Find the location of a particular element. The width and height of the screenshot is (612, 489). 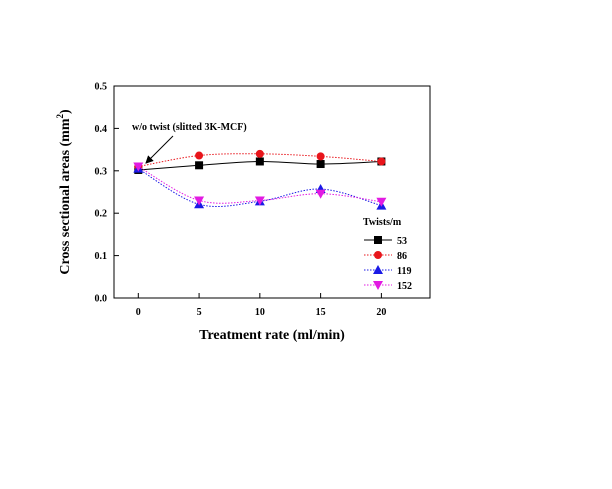

x-tick-label: 5 is located at coordinates (199, 312).